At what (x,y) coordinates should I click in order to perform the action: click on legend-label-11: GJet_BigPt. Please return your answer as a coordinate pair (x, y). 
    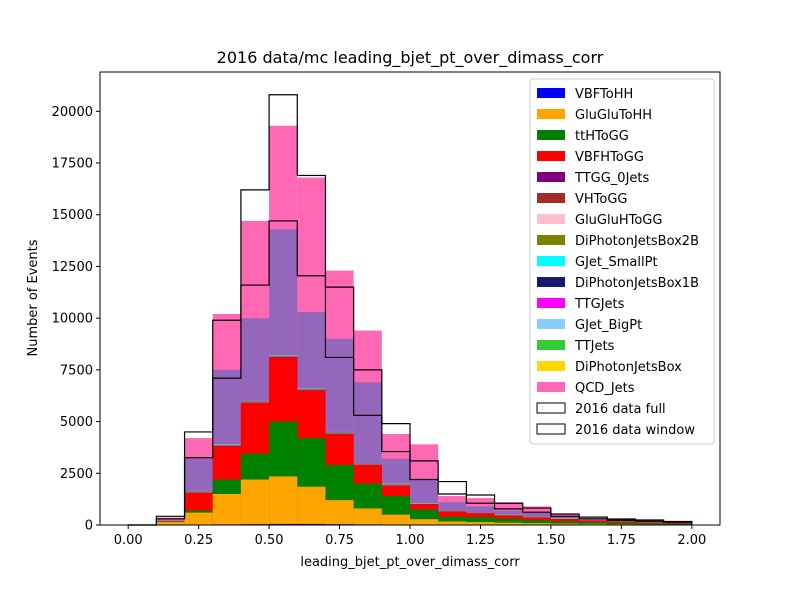
    Looking at the image, I should click on (608, 325).